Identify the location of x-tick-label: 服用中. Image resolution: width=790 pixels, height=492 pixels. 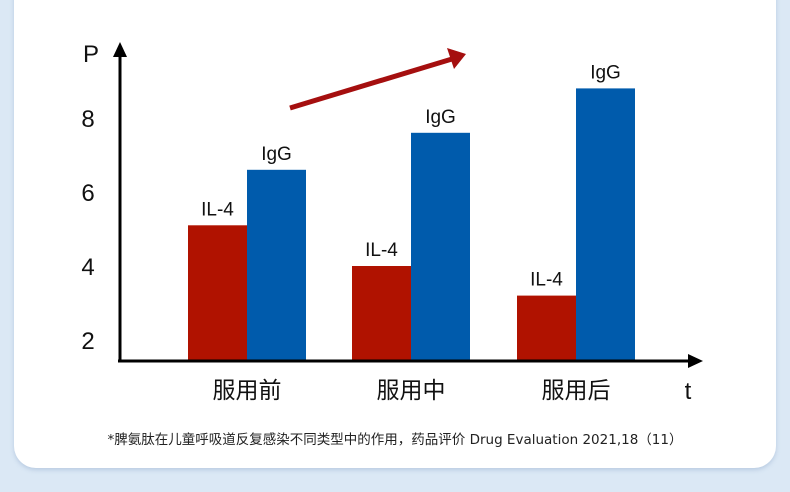
(411, 391).